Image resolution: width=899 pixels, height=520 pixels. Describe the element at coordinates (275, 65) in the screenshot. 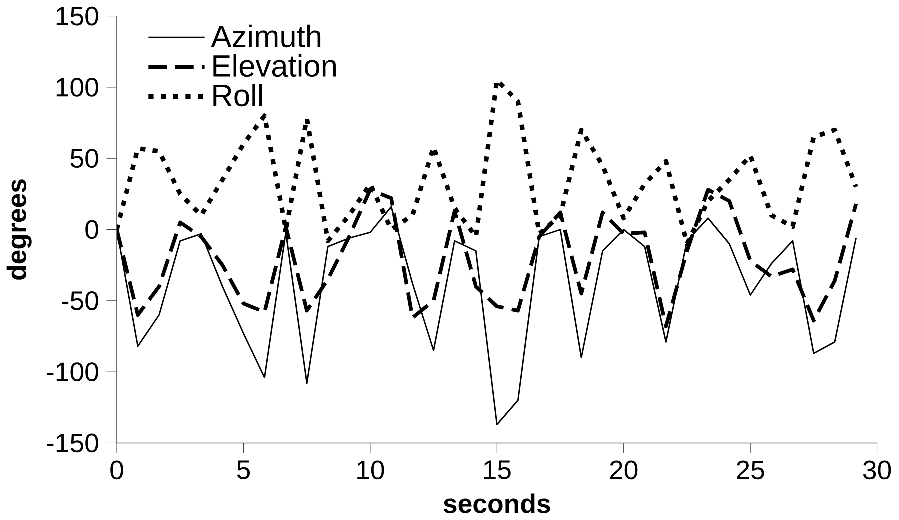

I see `legend-label: Elevation` at that location.